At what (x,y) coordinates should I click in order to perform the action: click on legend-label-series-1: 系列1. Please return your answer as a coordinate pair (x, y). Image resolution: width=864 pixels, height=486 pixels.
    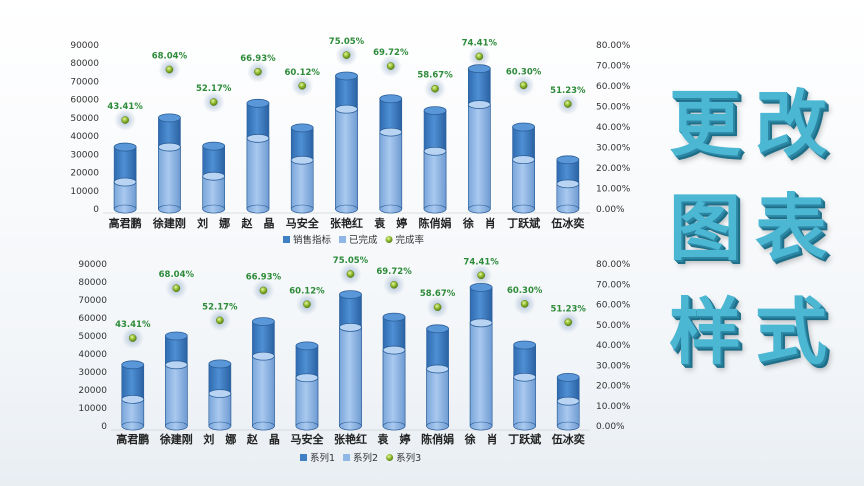
    Looking at the image, I should click on (322, 458).